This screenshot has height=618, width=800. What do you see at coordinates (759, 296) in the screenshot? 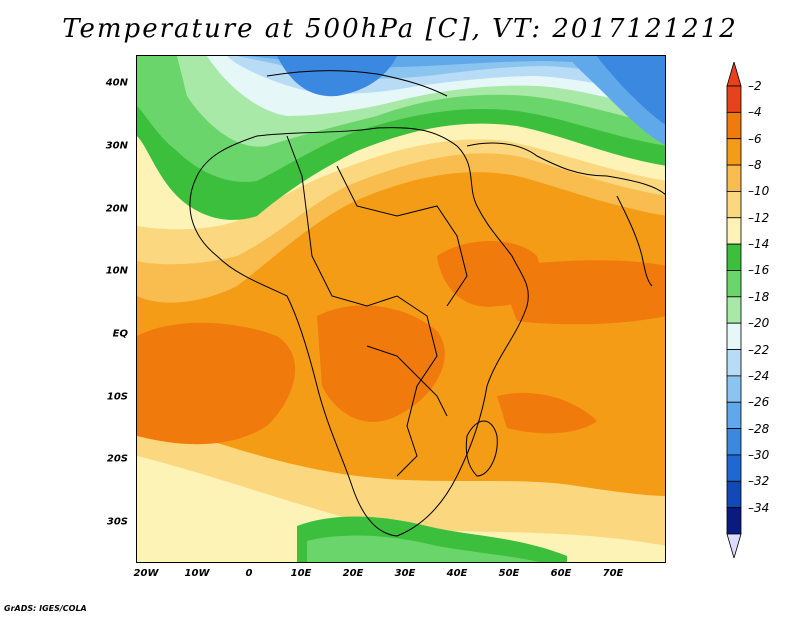
I see `colorbar-label: –18` at bounding box center [759, 296].